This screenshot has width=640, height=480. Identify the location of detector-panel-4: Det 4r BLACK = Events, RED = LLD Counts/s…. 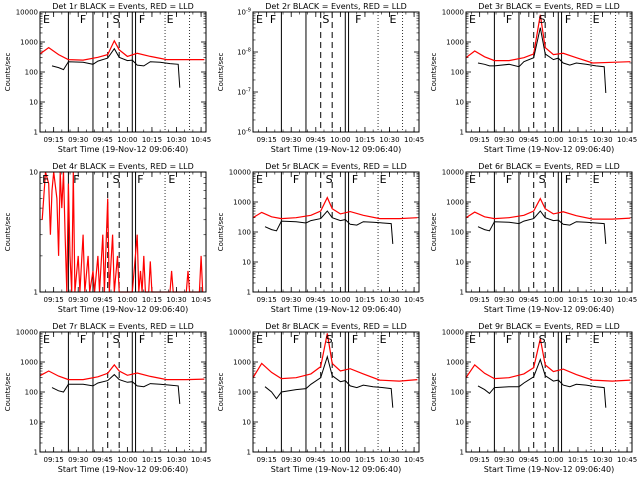
(106, 240).